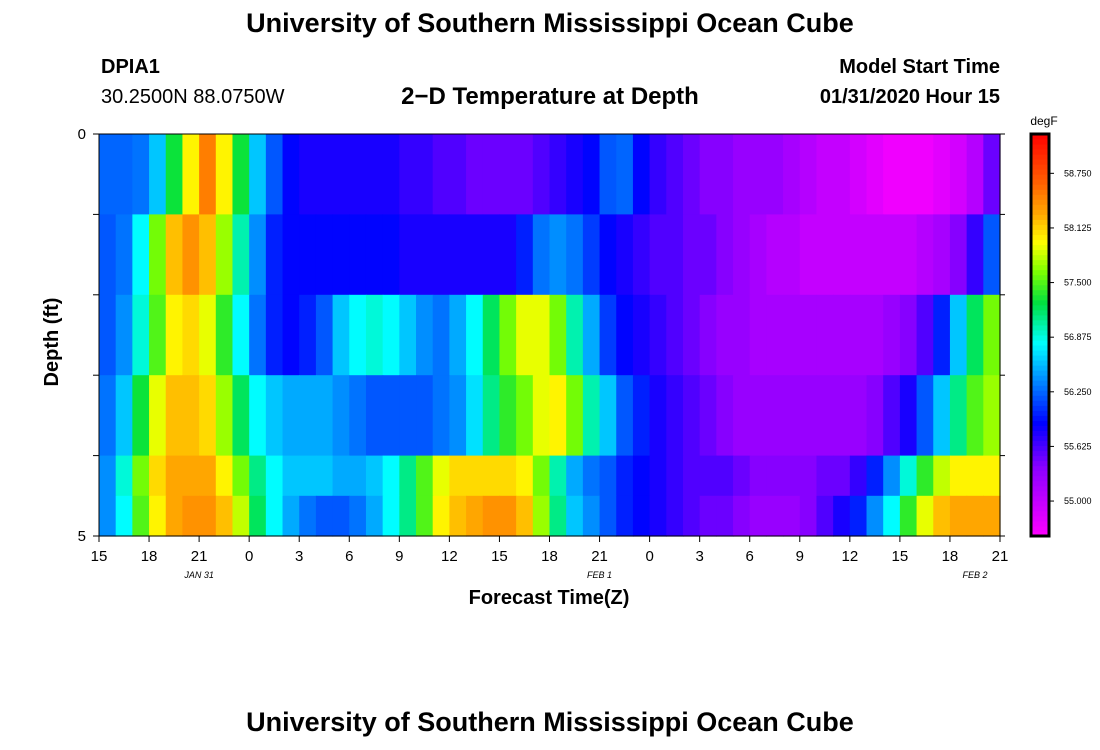 The width and height of the screenshot is (1100, 750). What do you see at coordinates (750, 556) in the screenshot?
I see `x-tick-label: 6` at bounding box center [750, 556].